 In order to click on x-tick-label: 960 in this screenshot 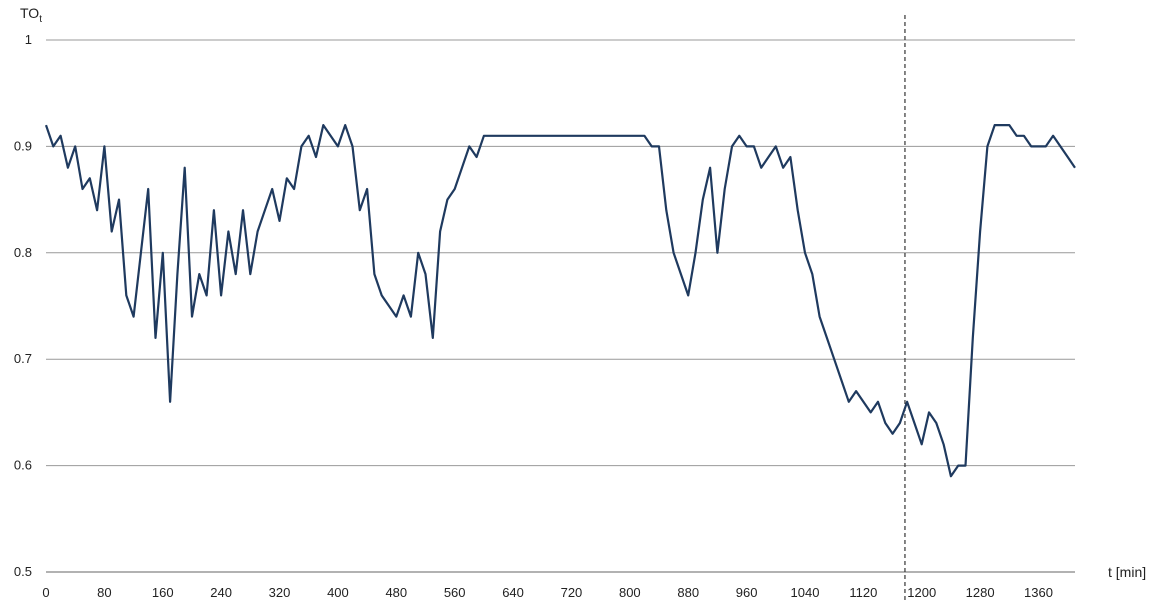, I will do `click(747, 592)`.